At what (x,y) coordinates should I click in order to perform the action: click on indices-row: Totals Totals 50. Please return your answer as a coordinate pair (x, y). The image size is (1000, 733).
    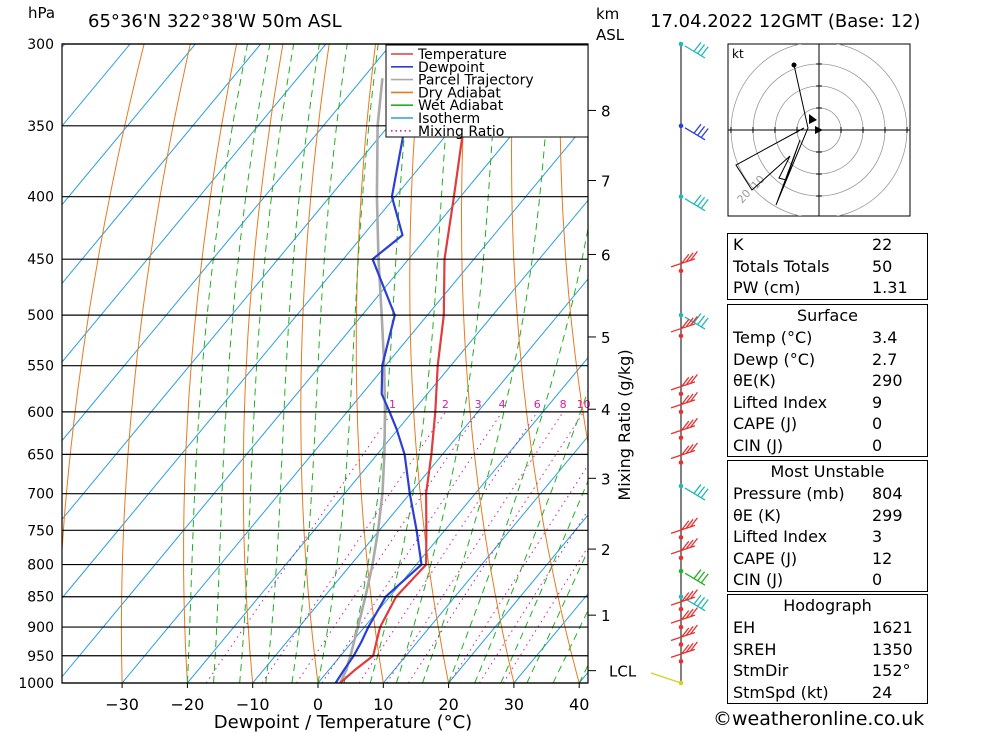
    Looking at the image, I should click on (813, 266).